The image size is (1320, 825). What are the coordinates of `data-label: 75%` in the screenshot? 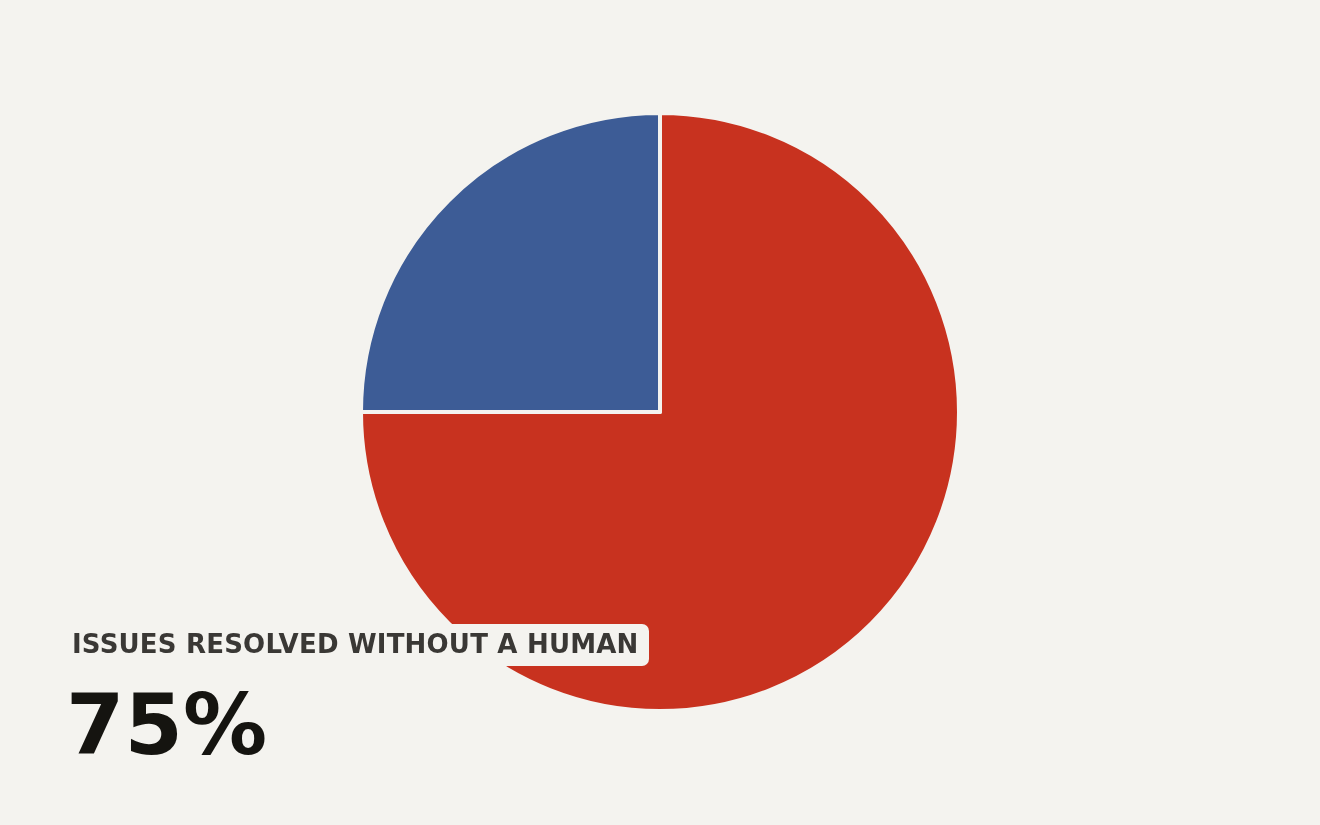 It's located at (167, 725).